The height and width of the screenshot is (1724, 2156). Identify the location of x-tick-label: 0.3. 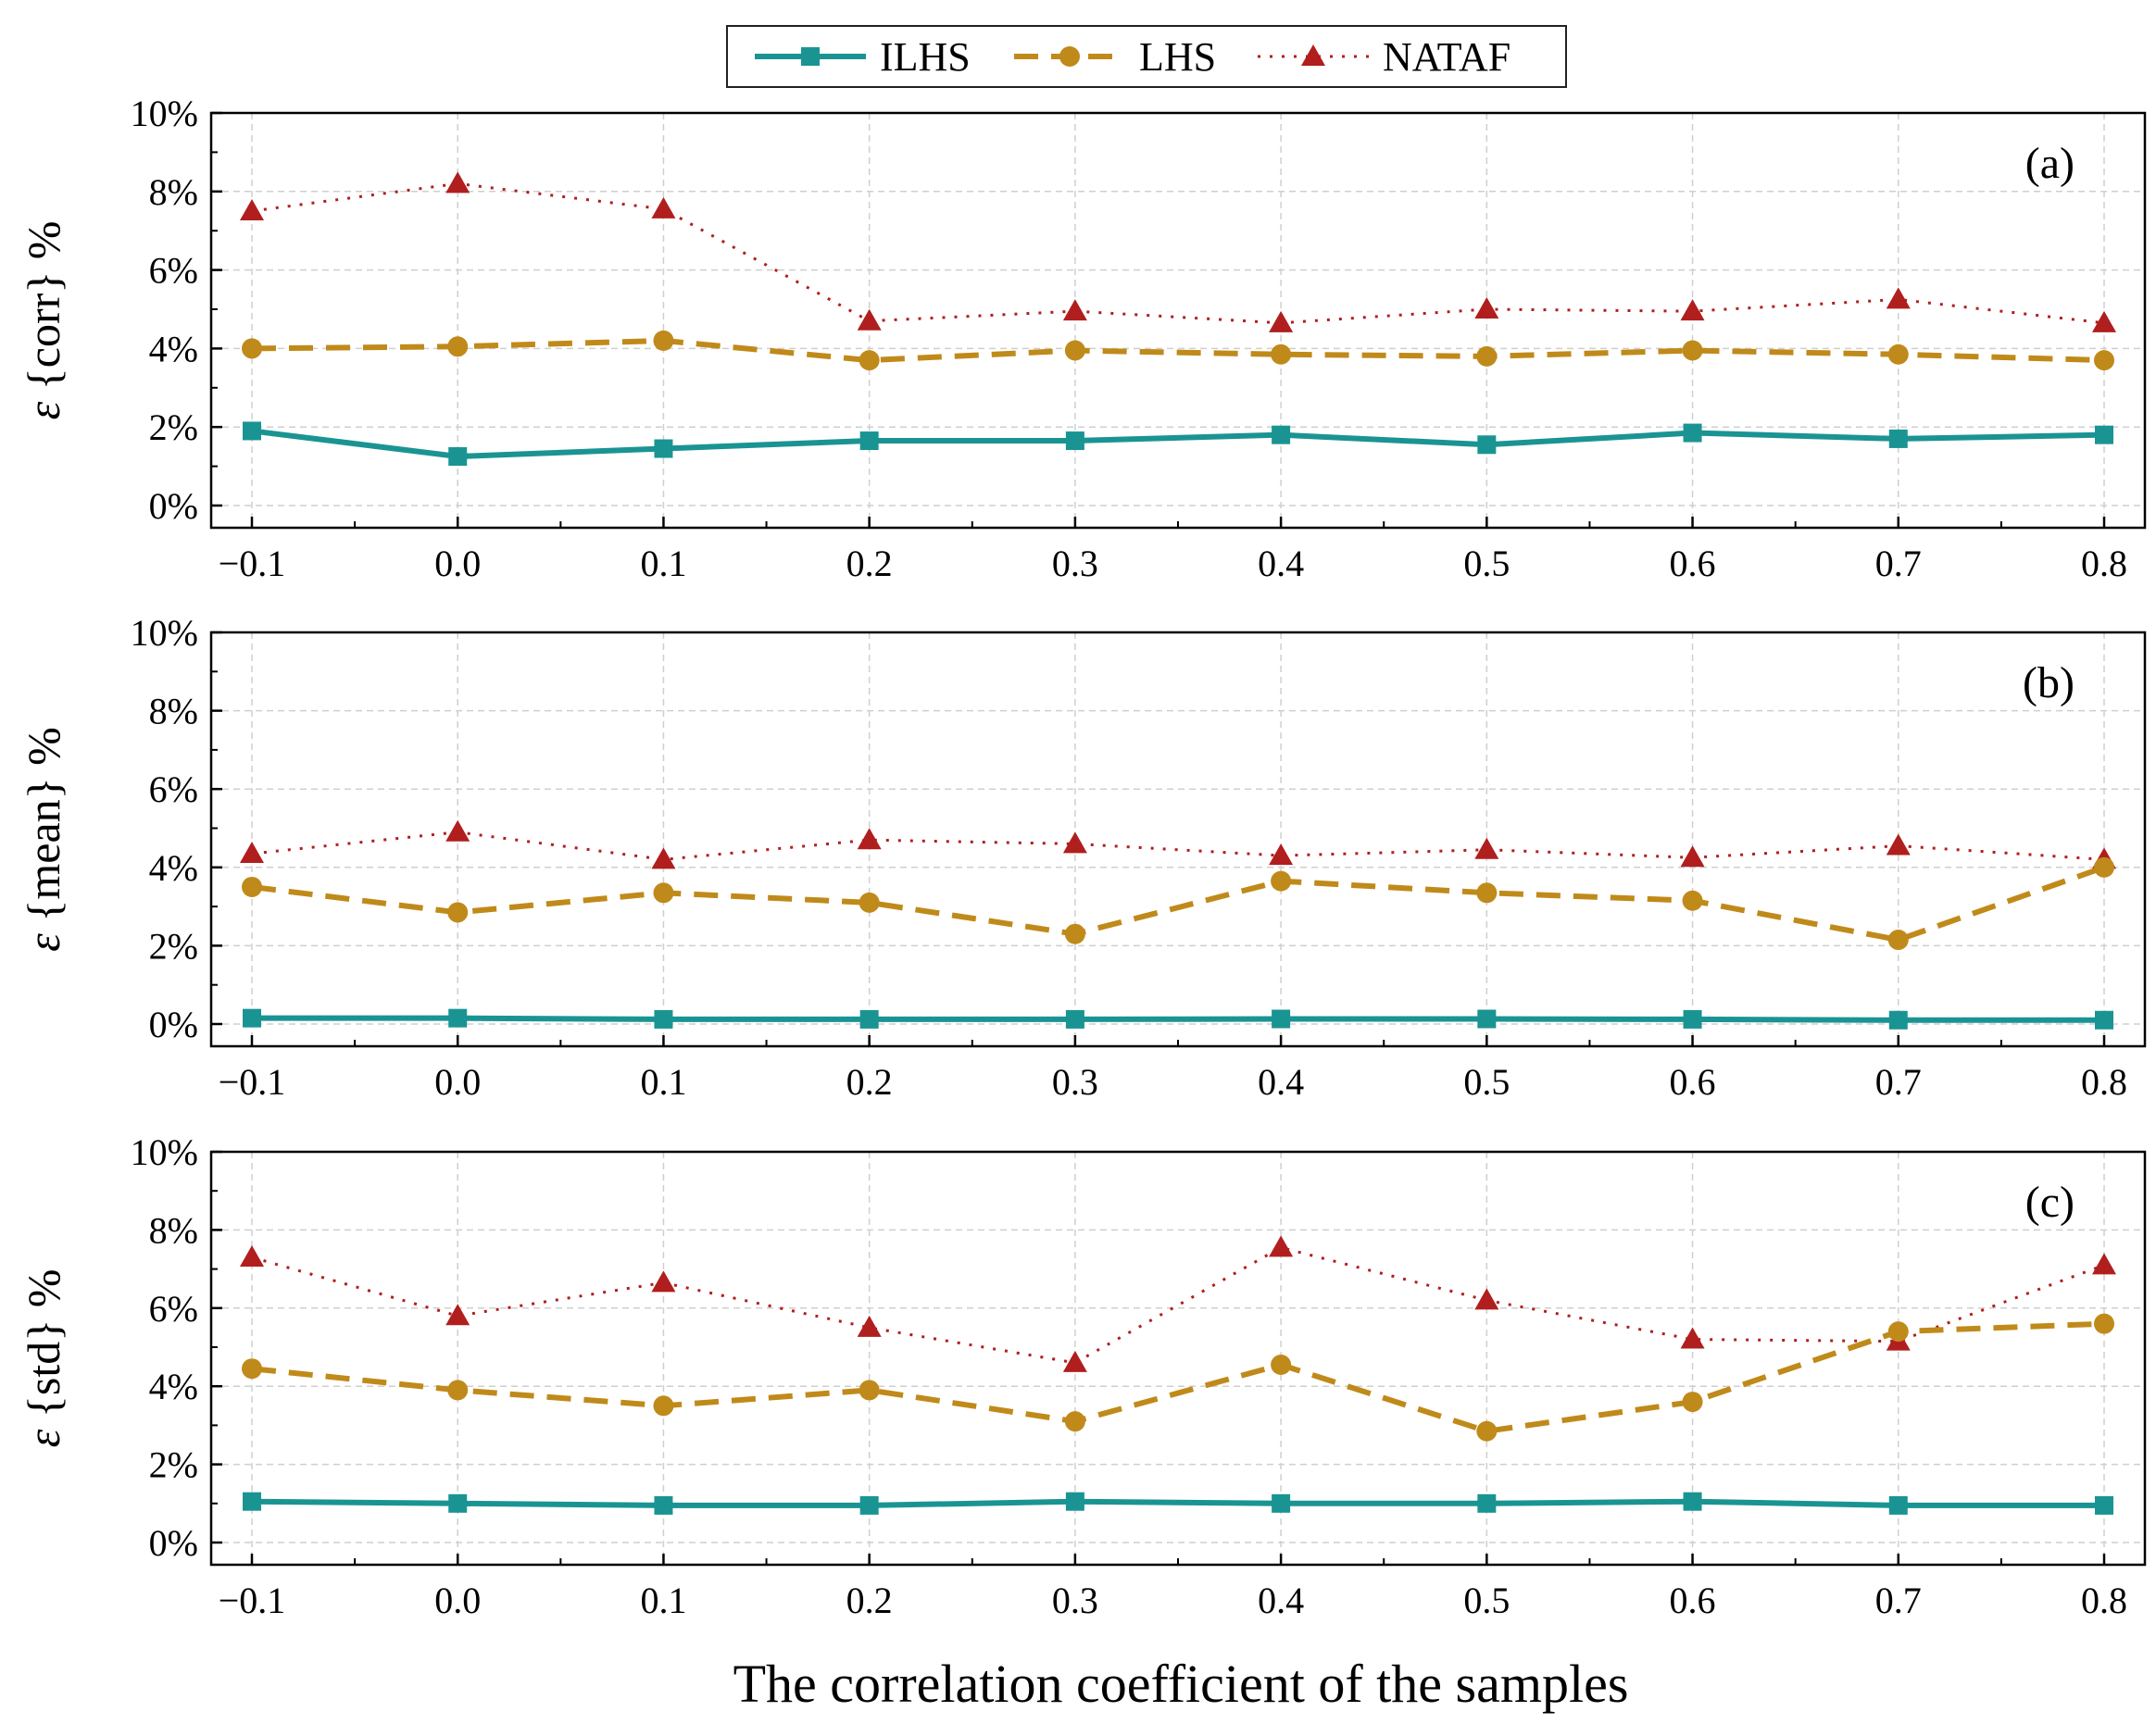
(1075, 1600).